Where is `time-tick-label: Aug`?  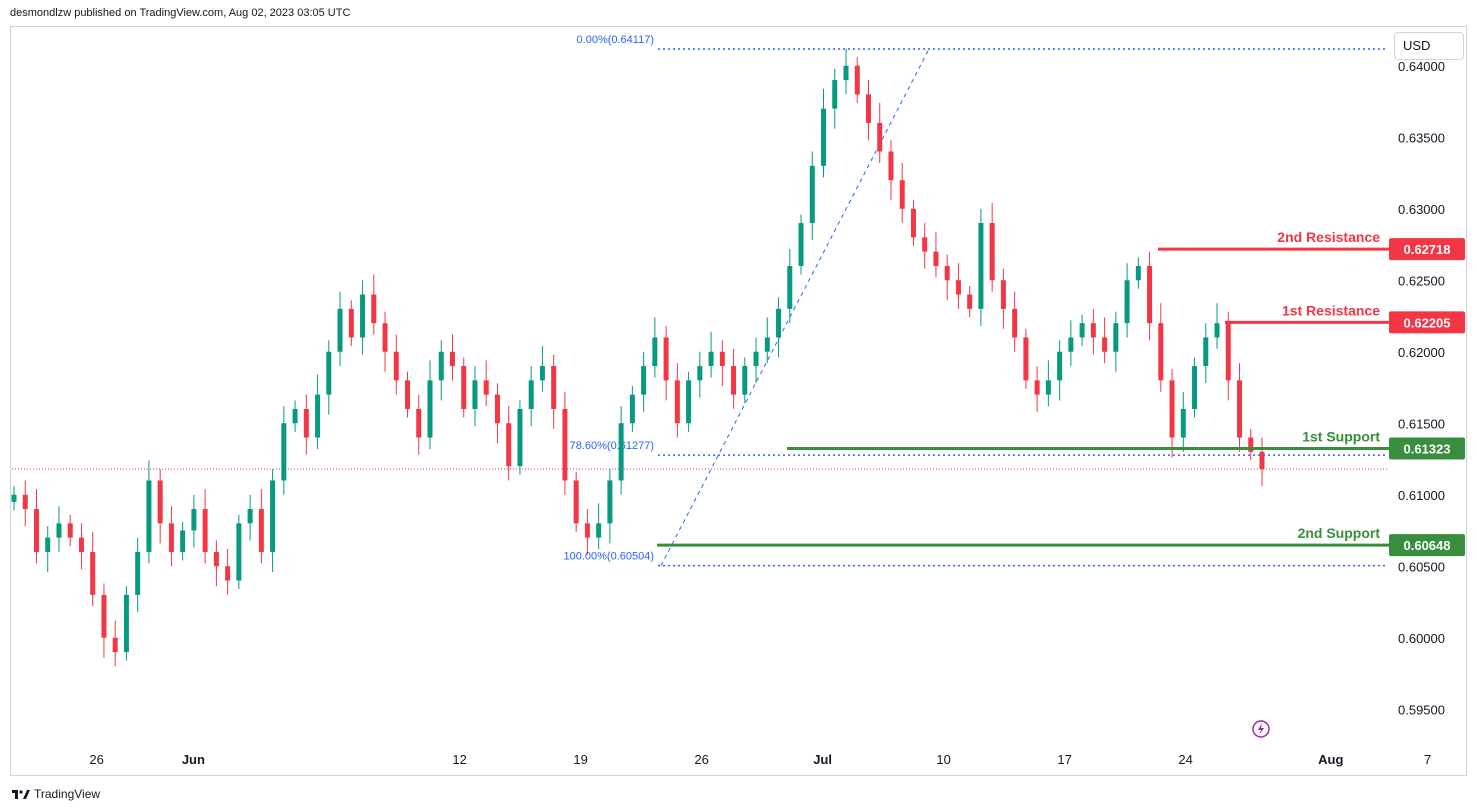
time-tick-label: Aug is located at coordinates (1330, 759).